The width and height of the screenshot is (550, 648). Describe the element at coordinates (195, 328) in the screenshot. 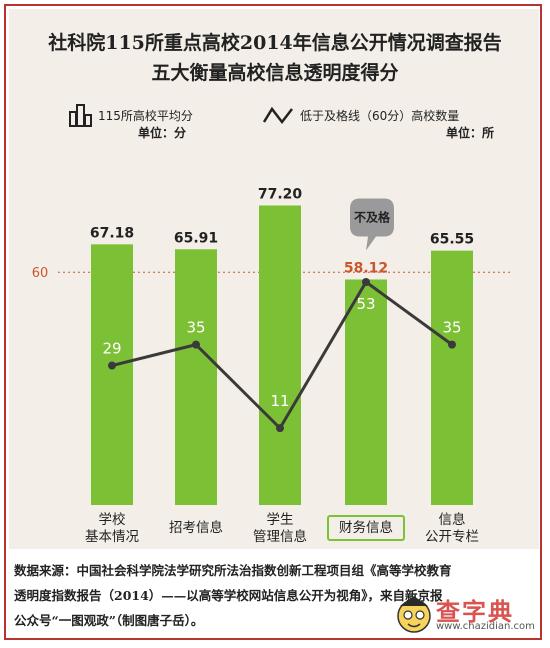

I see `line-value-label-1: 35` at that location.